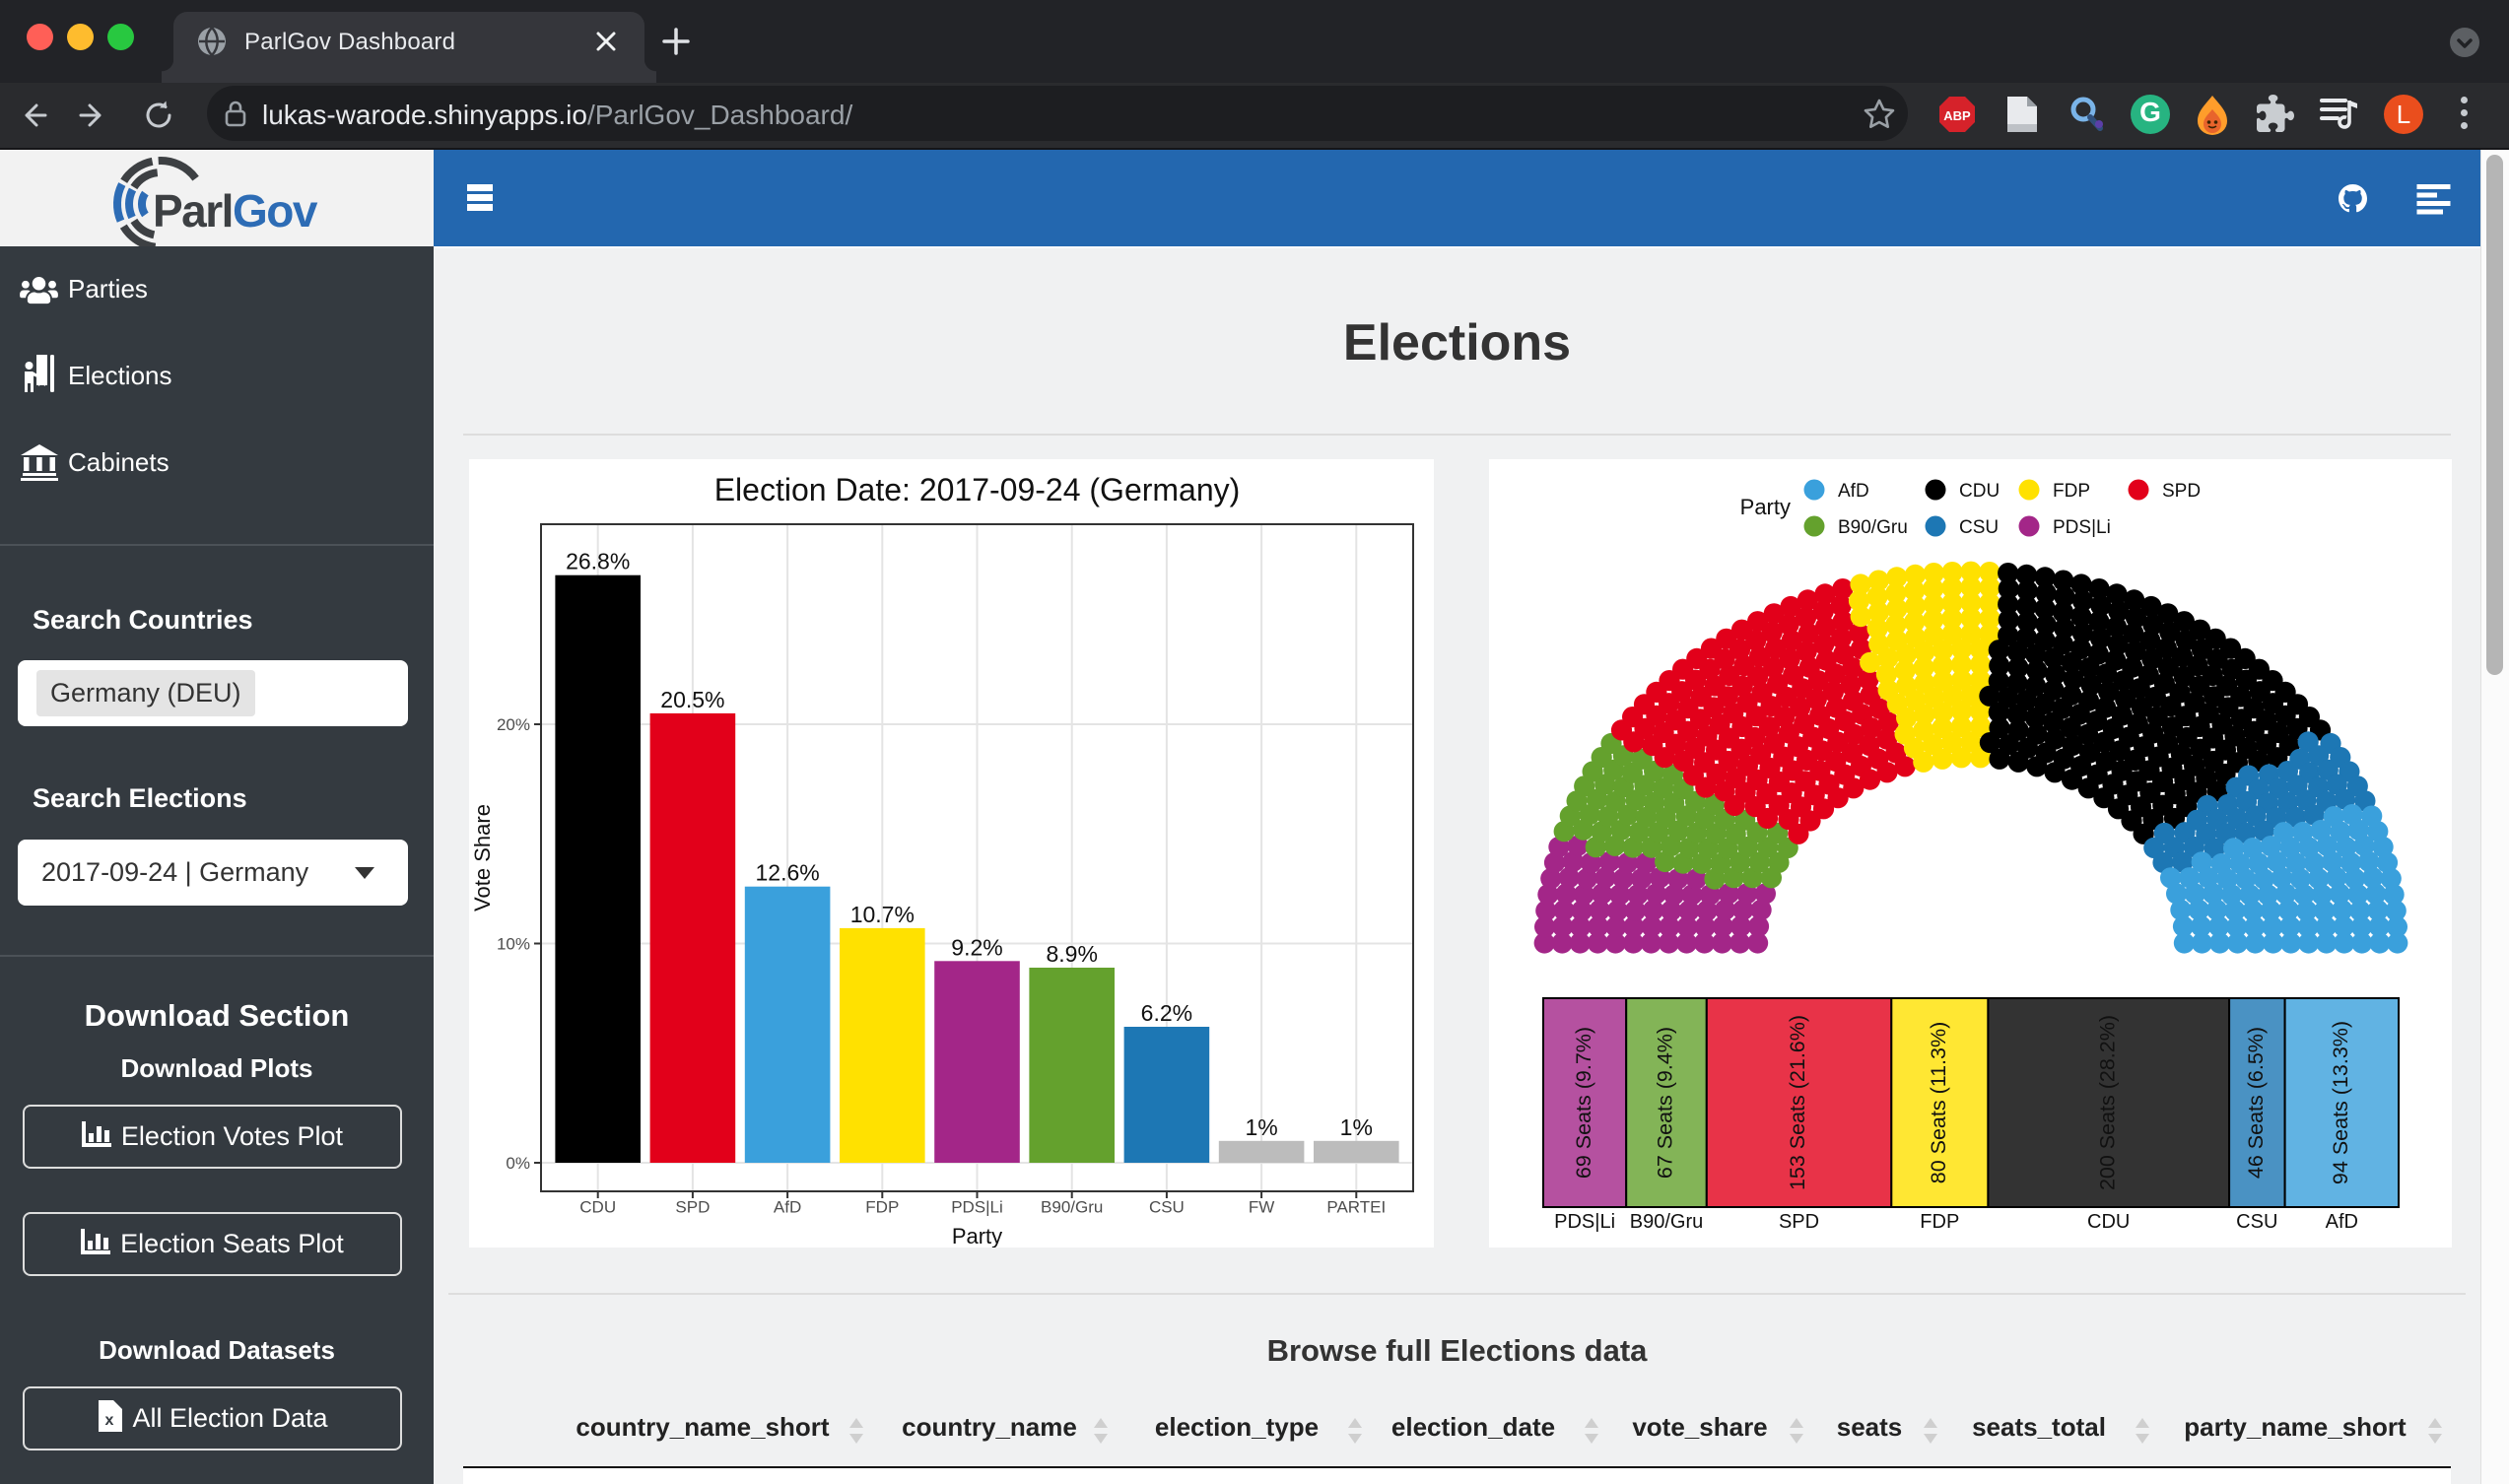  I want to click on svg-text: 10%, so click(513, 944).